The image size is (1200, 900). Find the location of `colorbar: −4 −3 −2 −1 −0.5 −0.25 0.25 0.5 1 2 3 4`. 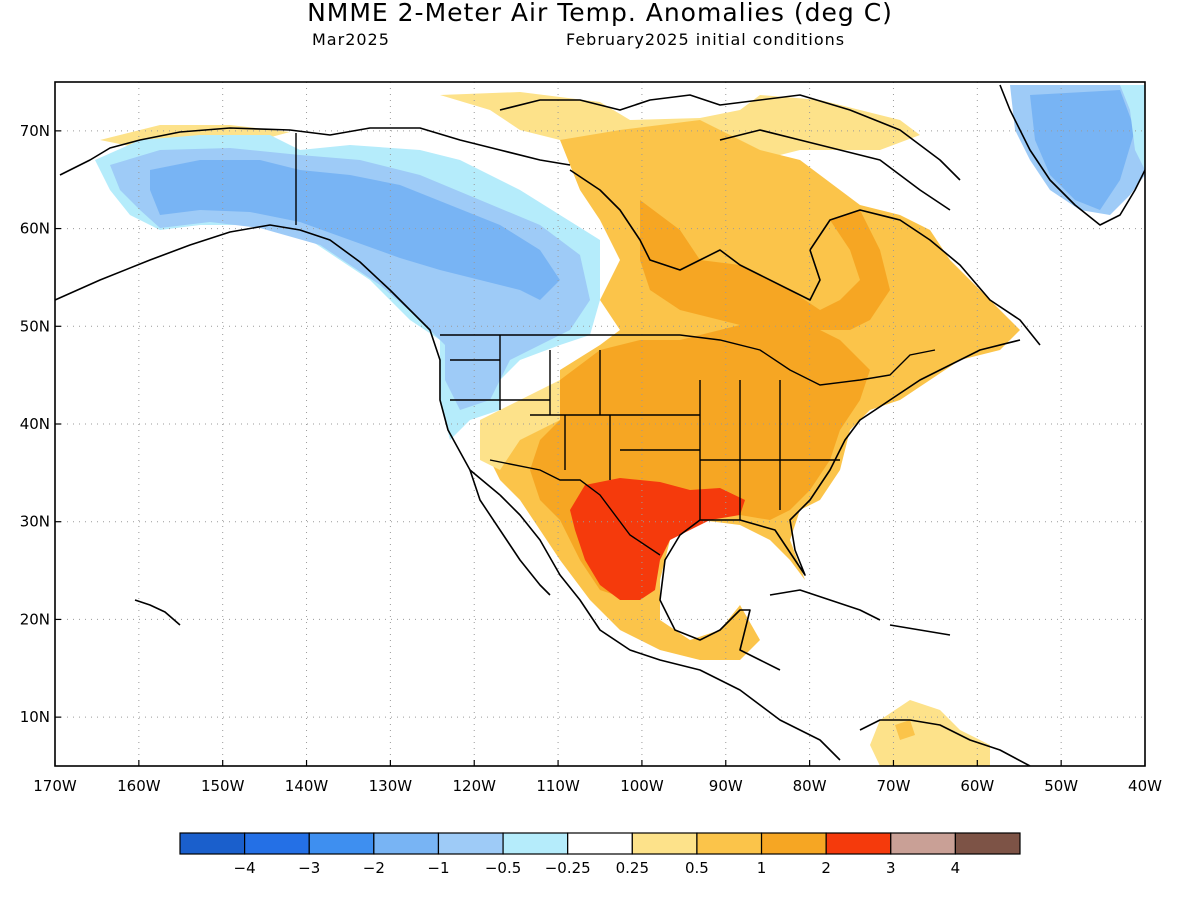

colorbar: −4 −3 −2 −1 −0.5 −0.25 0.25 0.5 1 2 3 4 is located at coordinates (600, 854).